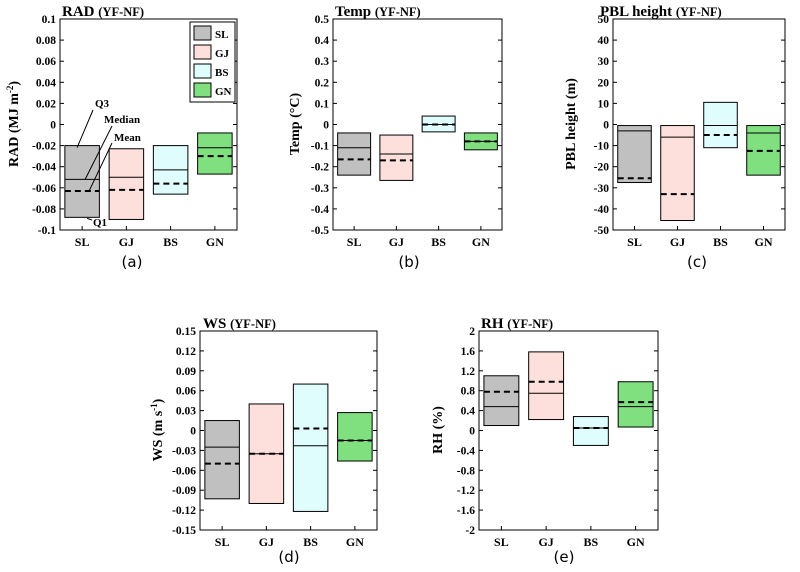 This screenshot has height=572, width=800. I want to click on y-tick-label: 40, so click(604, 41).